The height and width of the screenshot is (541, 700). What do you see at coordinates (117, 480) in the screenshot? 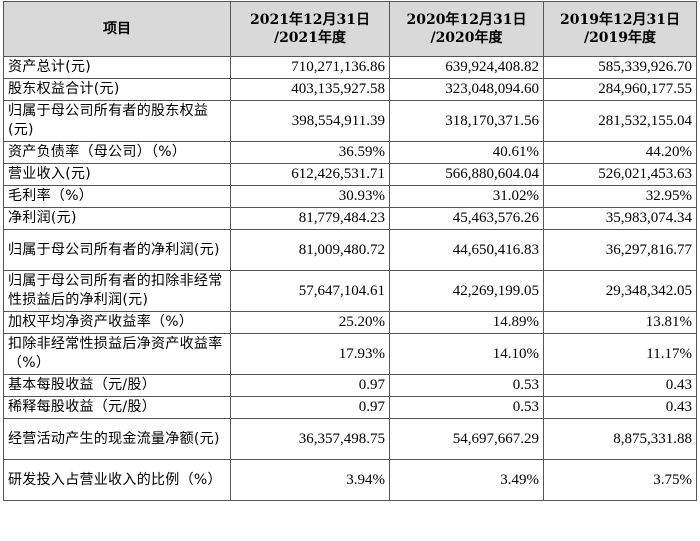
I see `row-label: 研发投入占营业收入的比例（%）` at bounding box center [117, 480].